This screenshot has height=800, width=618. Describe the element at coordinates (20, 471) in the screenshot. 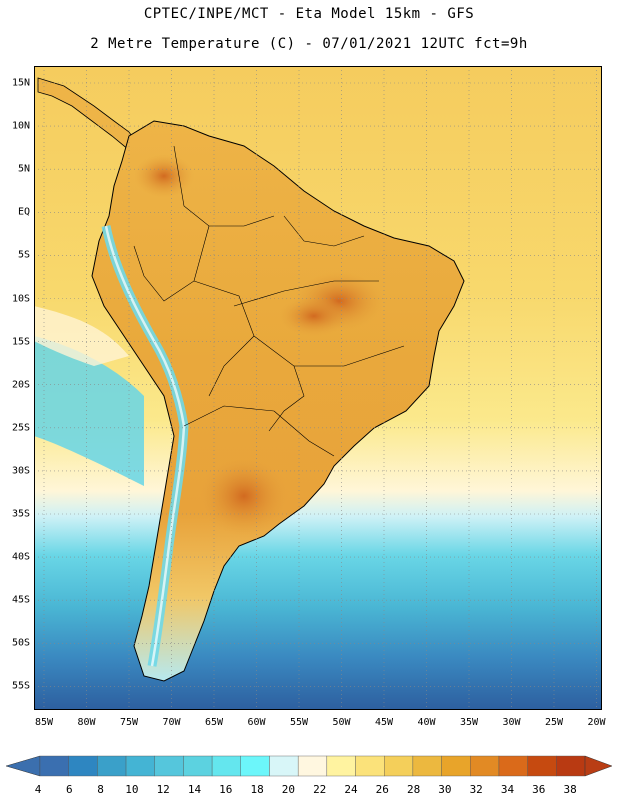

I see `lat-label: 30S` at that location.